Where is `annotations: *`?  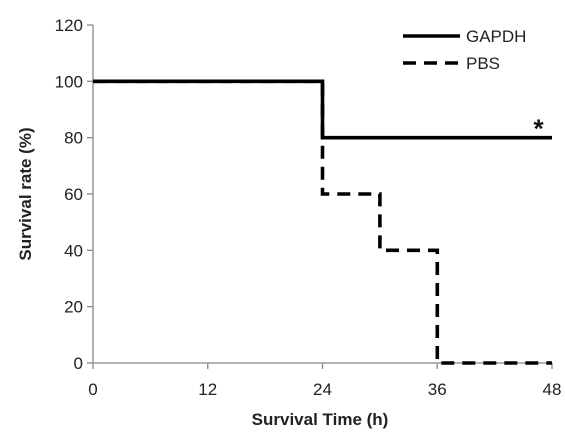 annotations: * is located at coordinates (539, 129).